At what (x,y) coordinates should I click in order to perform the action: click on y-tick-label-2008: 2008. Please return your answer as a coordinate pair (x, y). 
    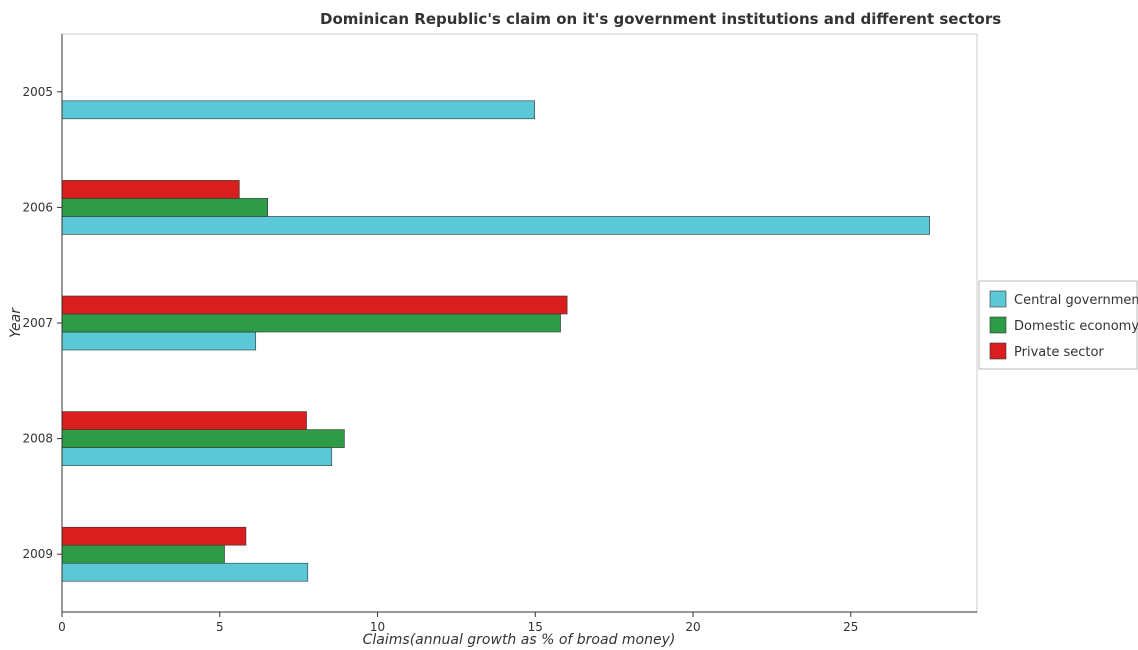
    Looking at the image, I should click on (37, 439).